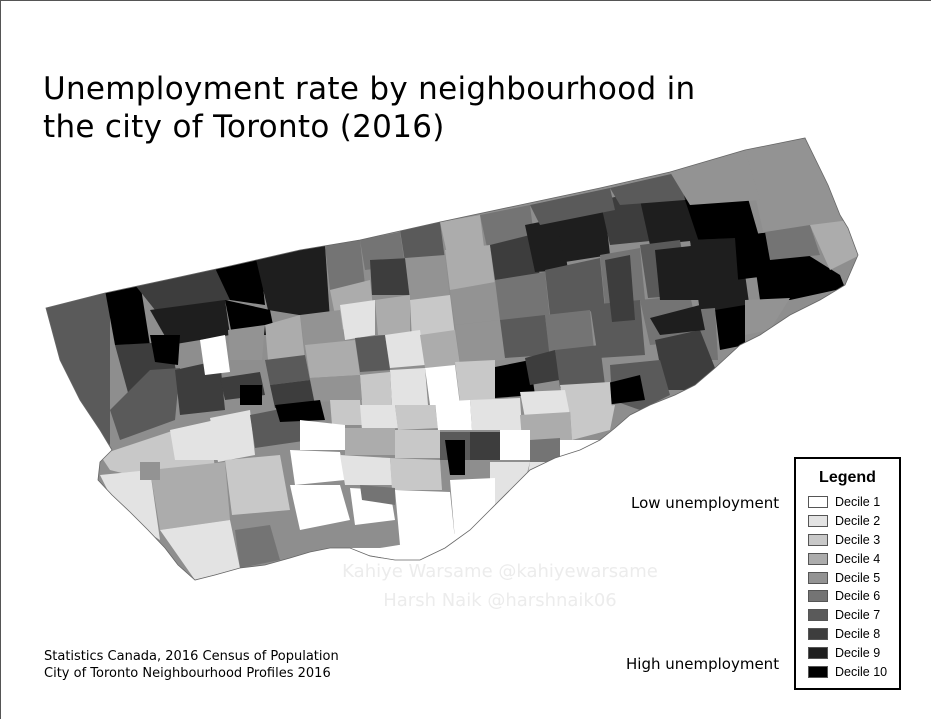  I want to click on legend-item-decile-9: Decile 9, so click(847, 652).